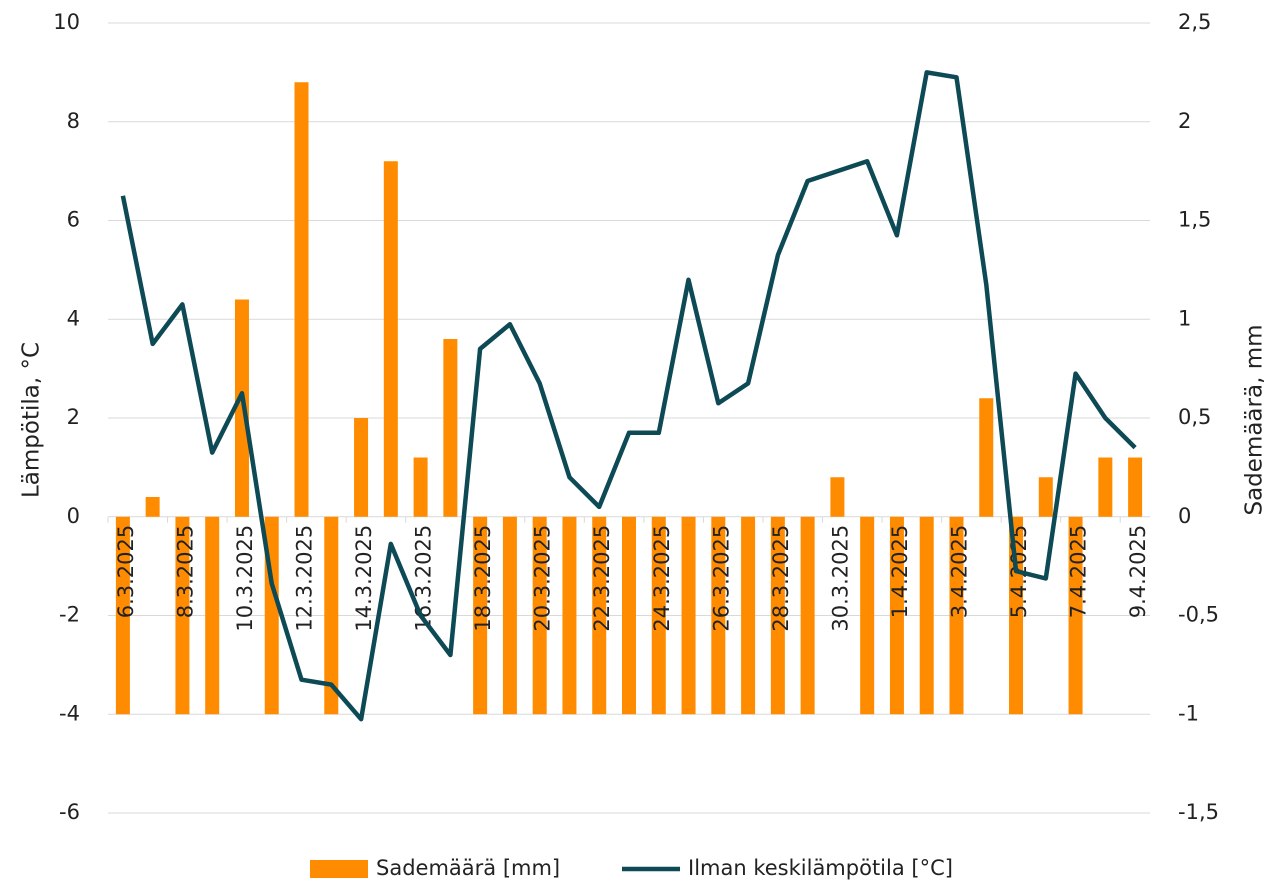 The width and height of the screenshot is (1282, 890). Describe the element at coordinates (662, 578) in the screenshot. I see `x-tick-label: 24.3.2025` at that location.